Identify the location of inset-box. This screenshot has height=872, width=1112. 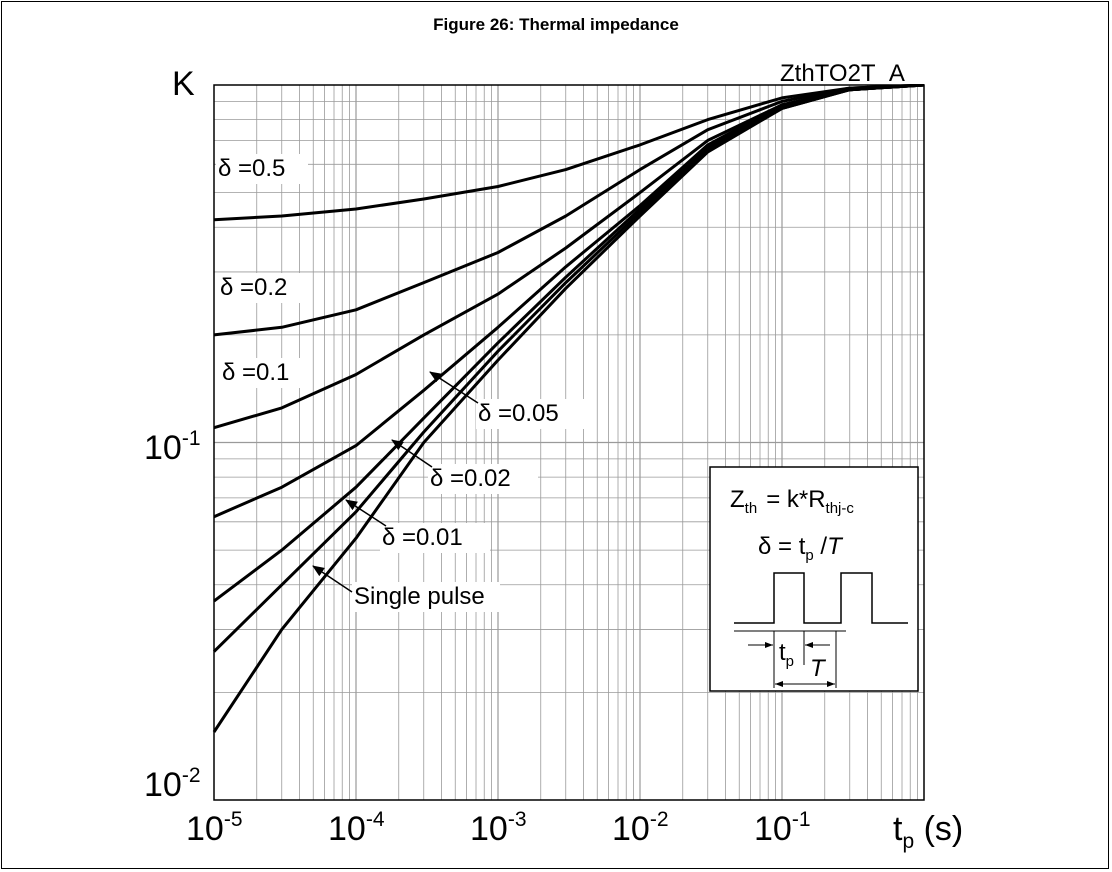
(814, 579).